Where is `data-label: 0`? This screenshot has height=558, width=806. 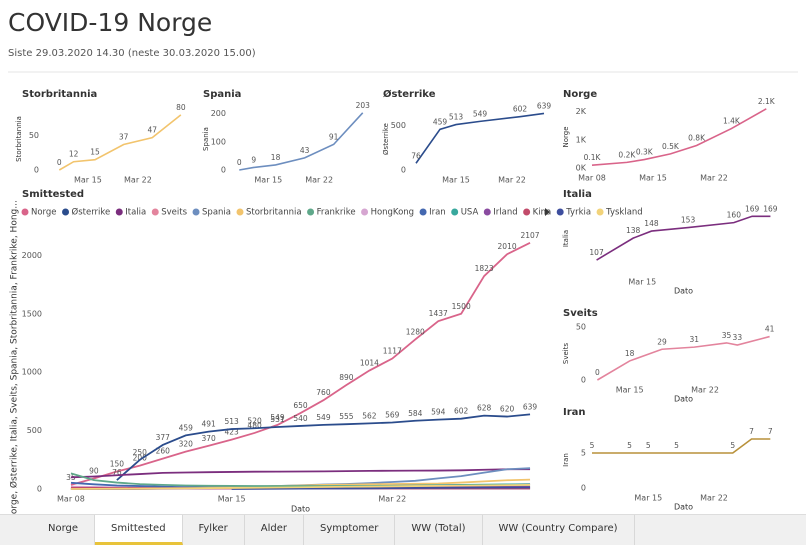
data-label: 0 is located at coordinates (597, 372).